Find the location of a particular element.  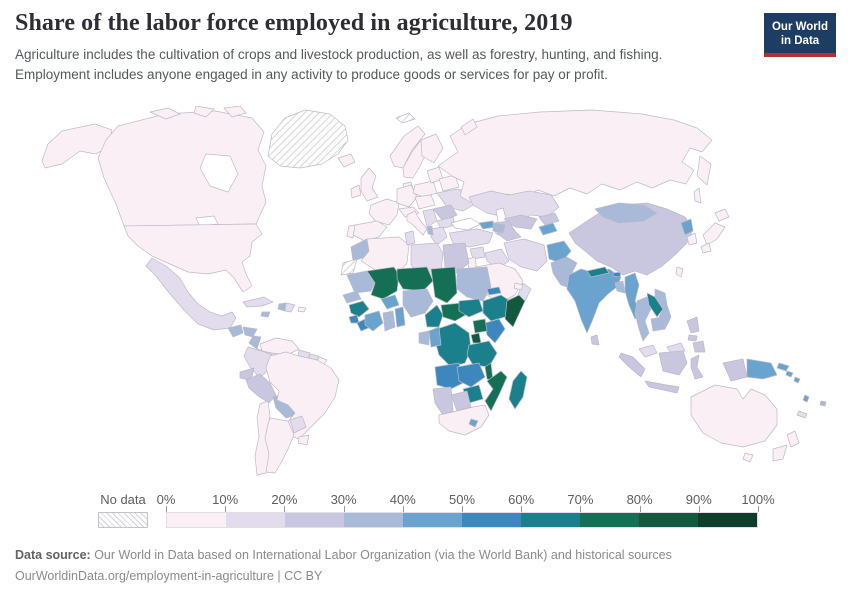

country-cambodia: Cambodia: 30-40% is located at coordinates (658, 324).